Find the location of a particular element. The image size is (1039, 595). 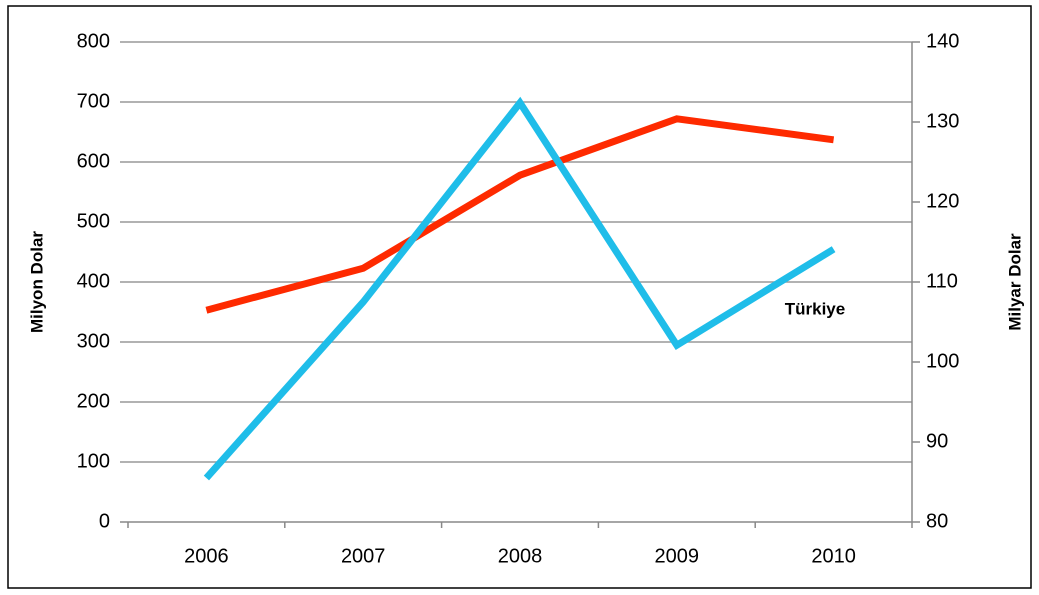

y-tick-label: 700 is located at coordinates (93, 101).